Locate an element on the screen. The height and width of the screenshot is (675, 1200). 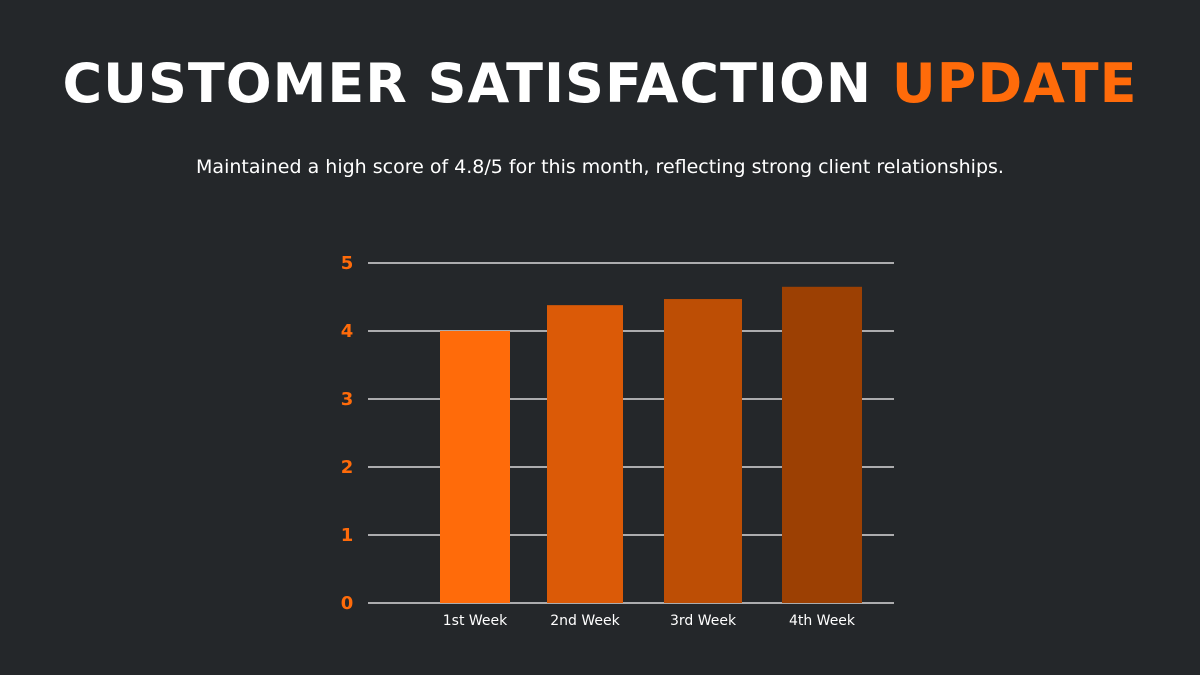
y-tick-label: 3 is located at coordinates (347, 399).